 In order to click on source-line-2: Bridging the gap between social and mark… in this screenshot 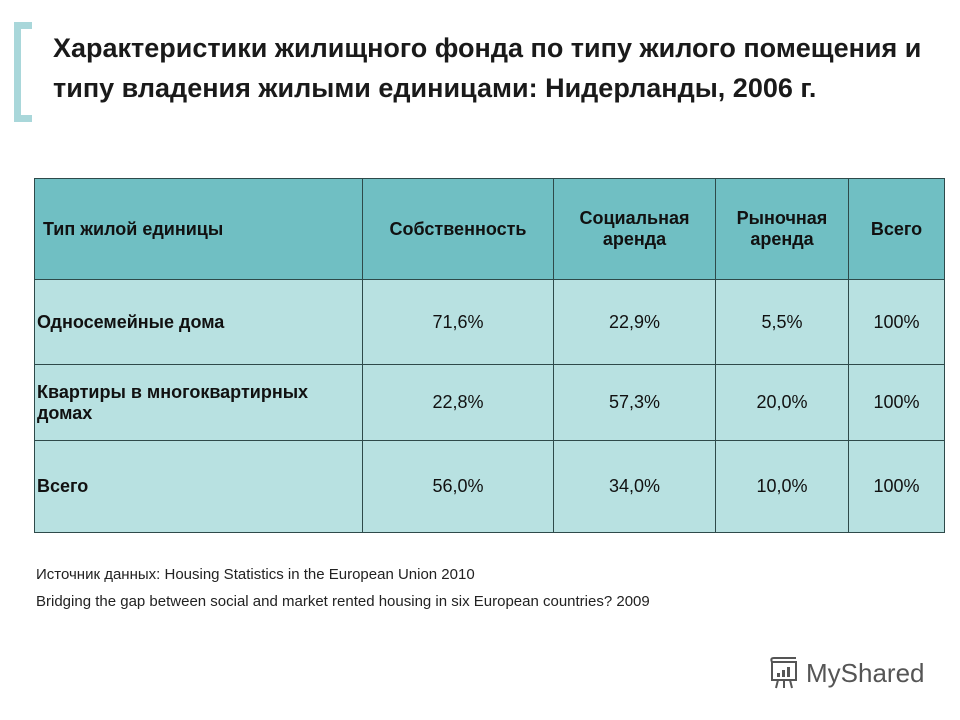, I will do `click(343, 601)`.